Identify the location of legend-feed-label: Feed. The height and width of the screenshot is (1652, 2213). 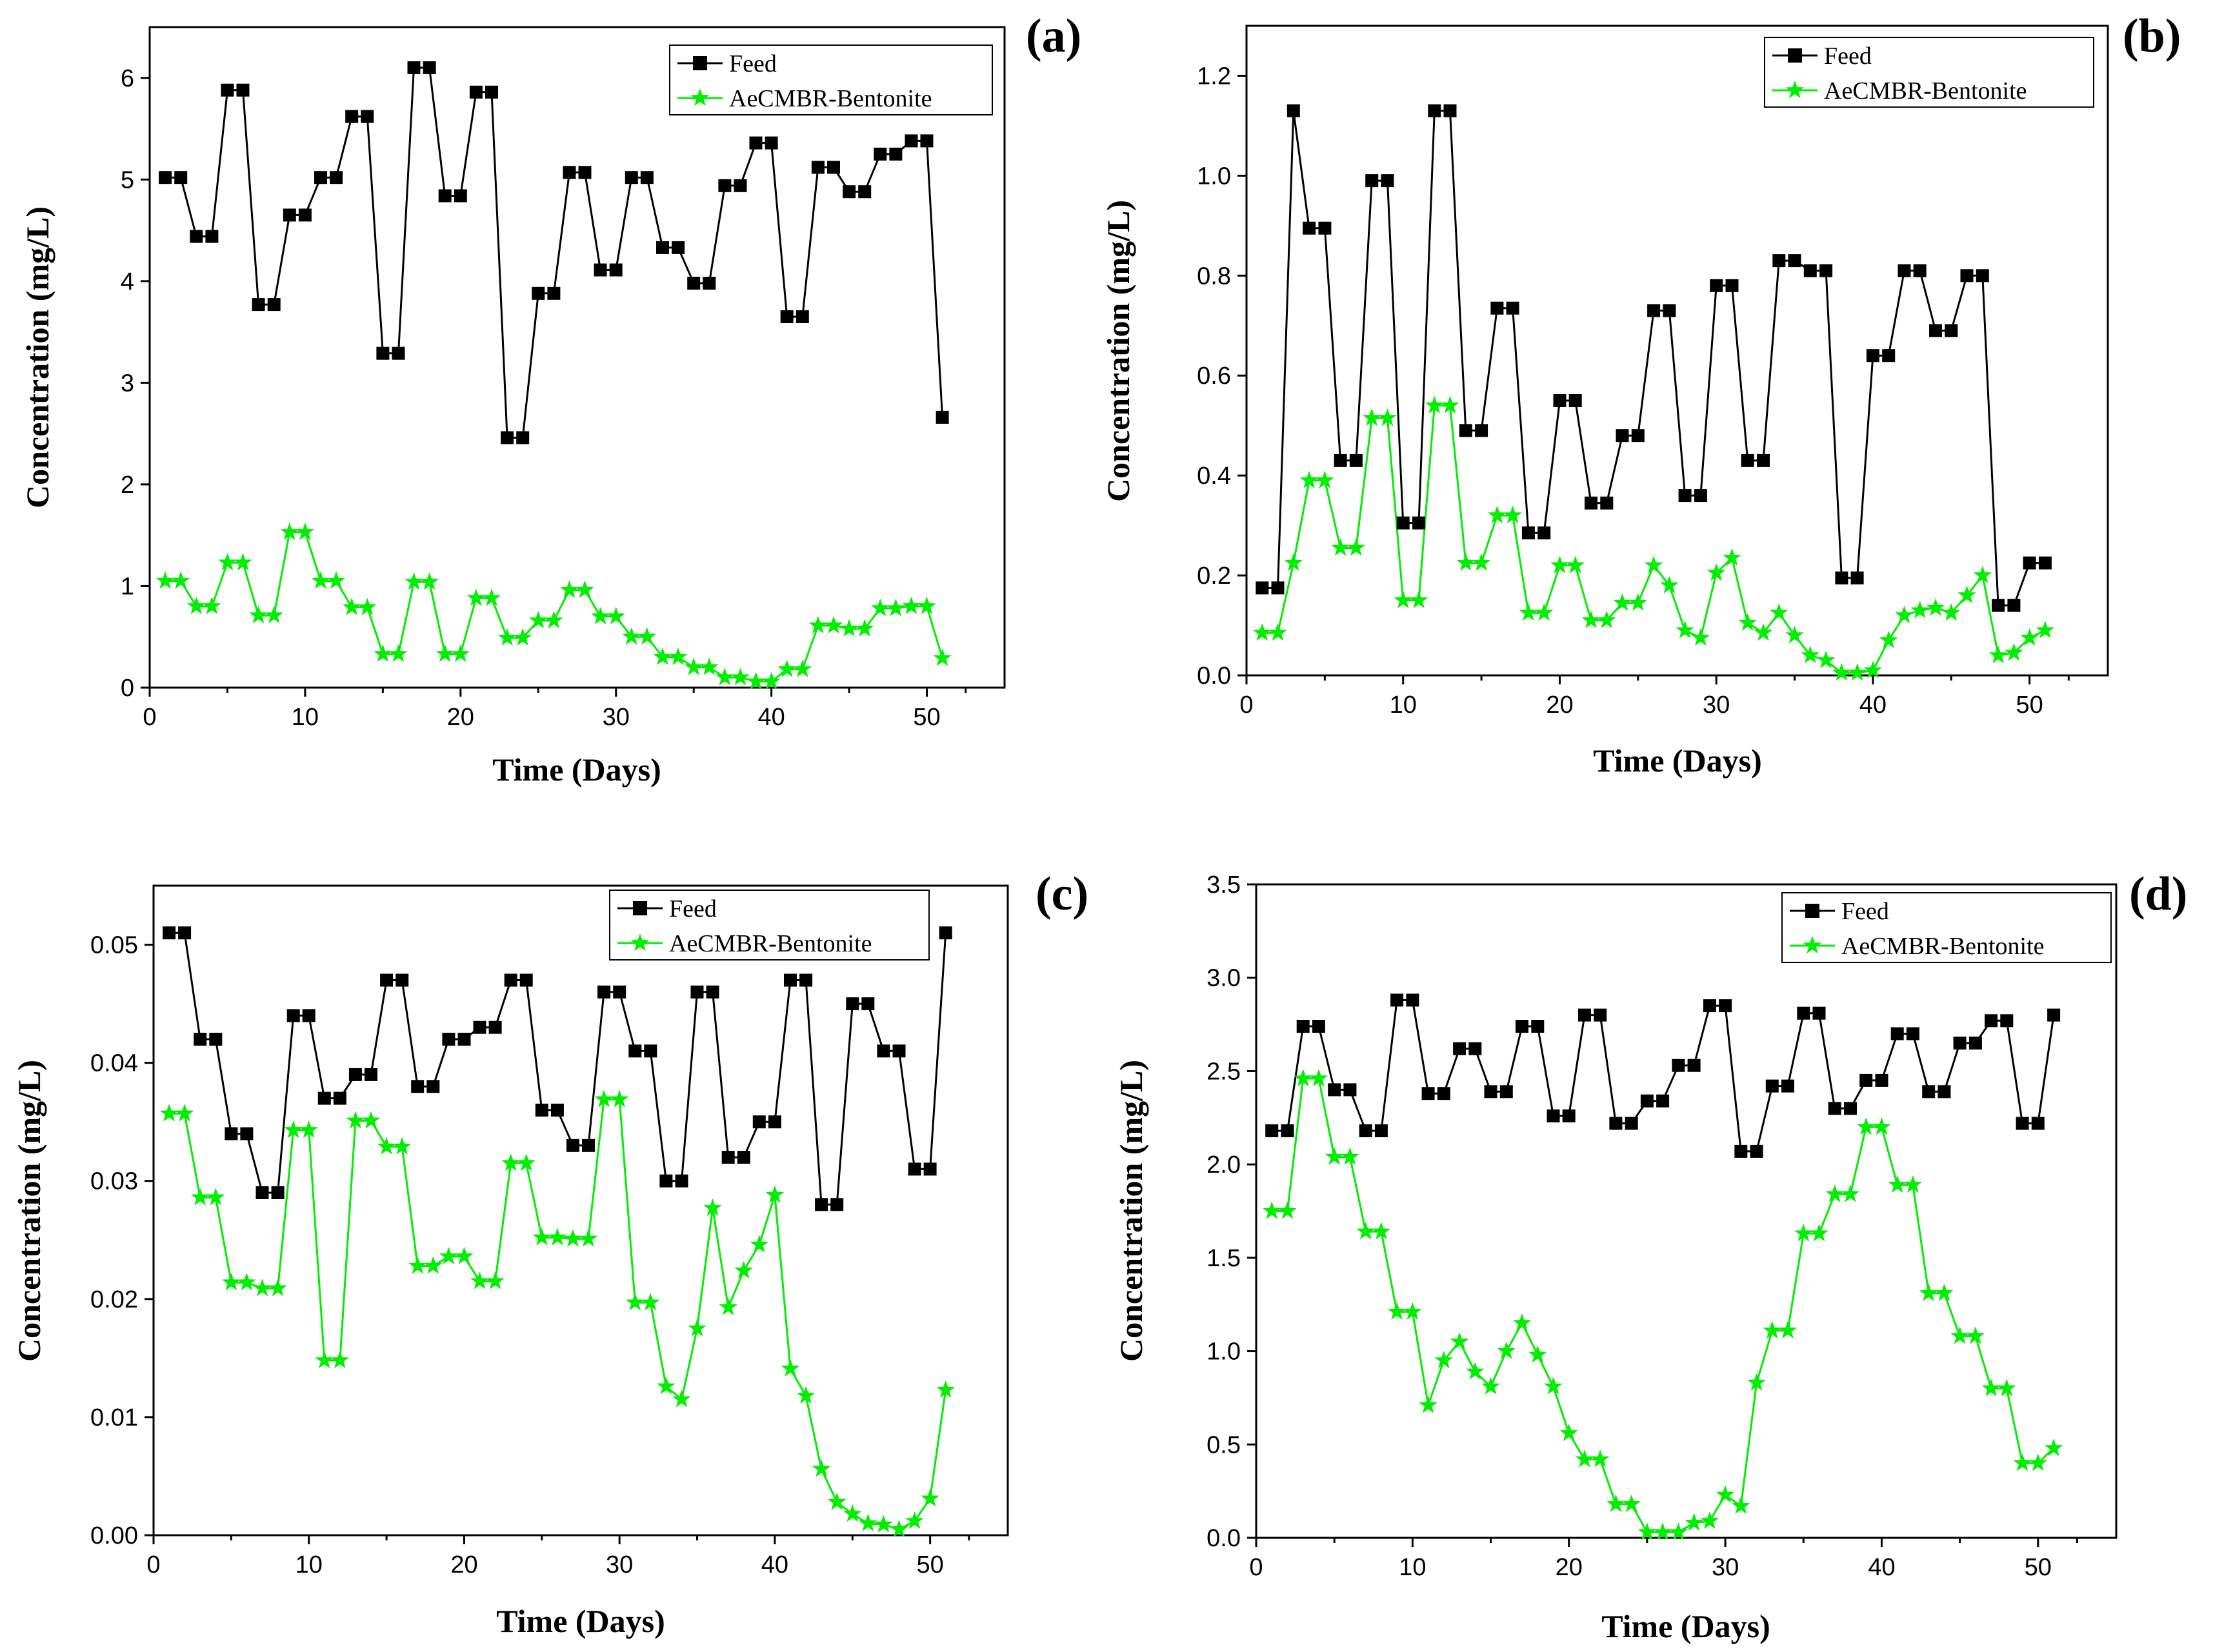
(1865, 911).